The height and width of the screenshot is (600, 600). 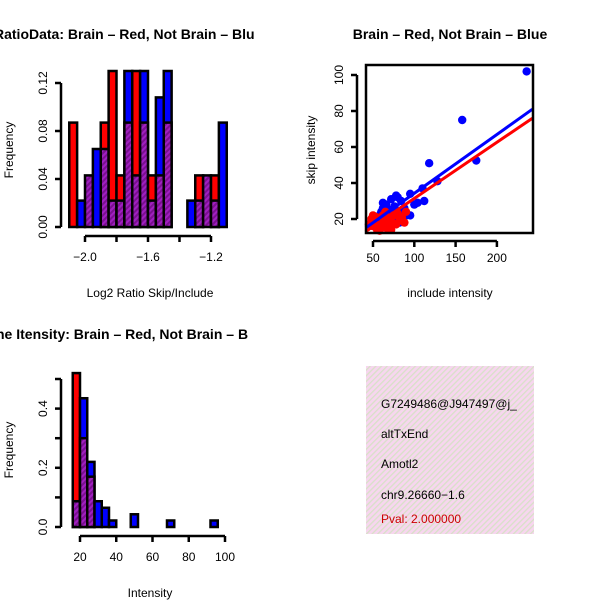 What do you see at coordinates (43, 83) in the screenshot?
I see `y-tick-label: 0.12` at bounding box center [43, 83].